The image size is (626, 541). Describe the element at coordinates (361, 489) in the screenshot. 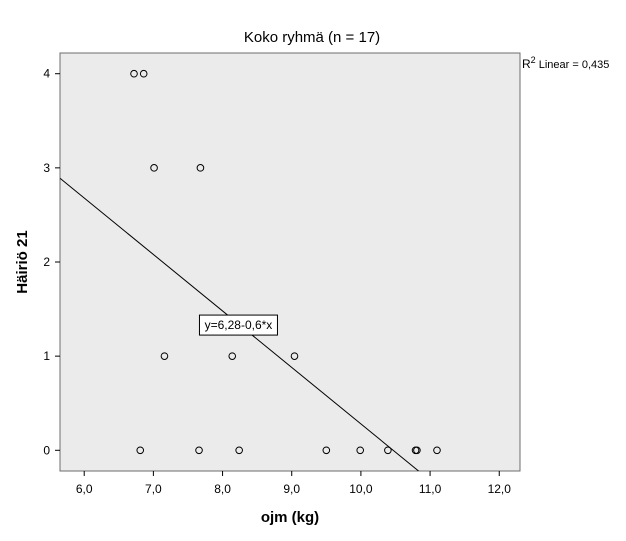

I see `x-tick-label: 10,0` at that location.